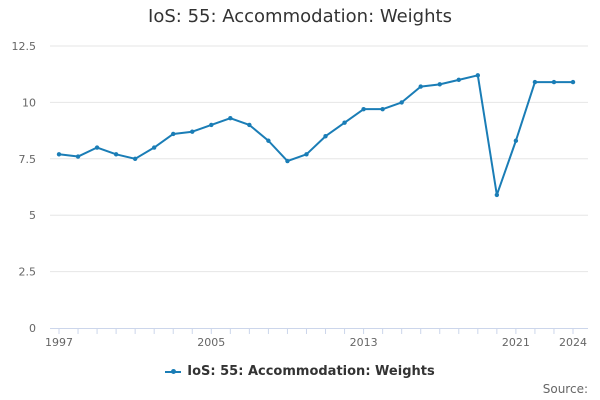 The height and width of the screenshot is (400, 600). I want to click on legend-label: IoS: 55: Accommodation: Weights, so click(311, 371).